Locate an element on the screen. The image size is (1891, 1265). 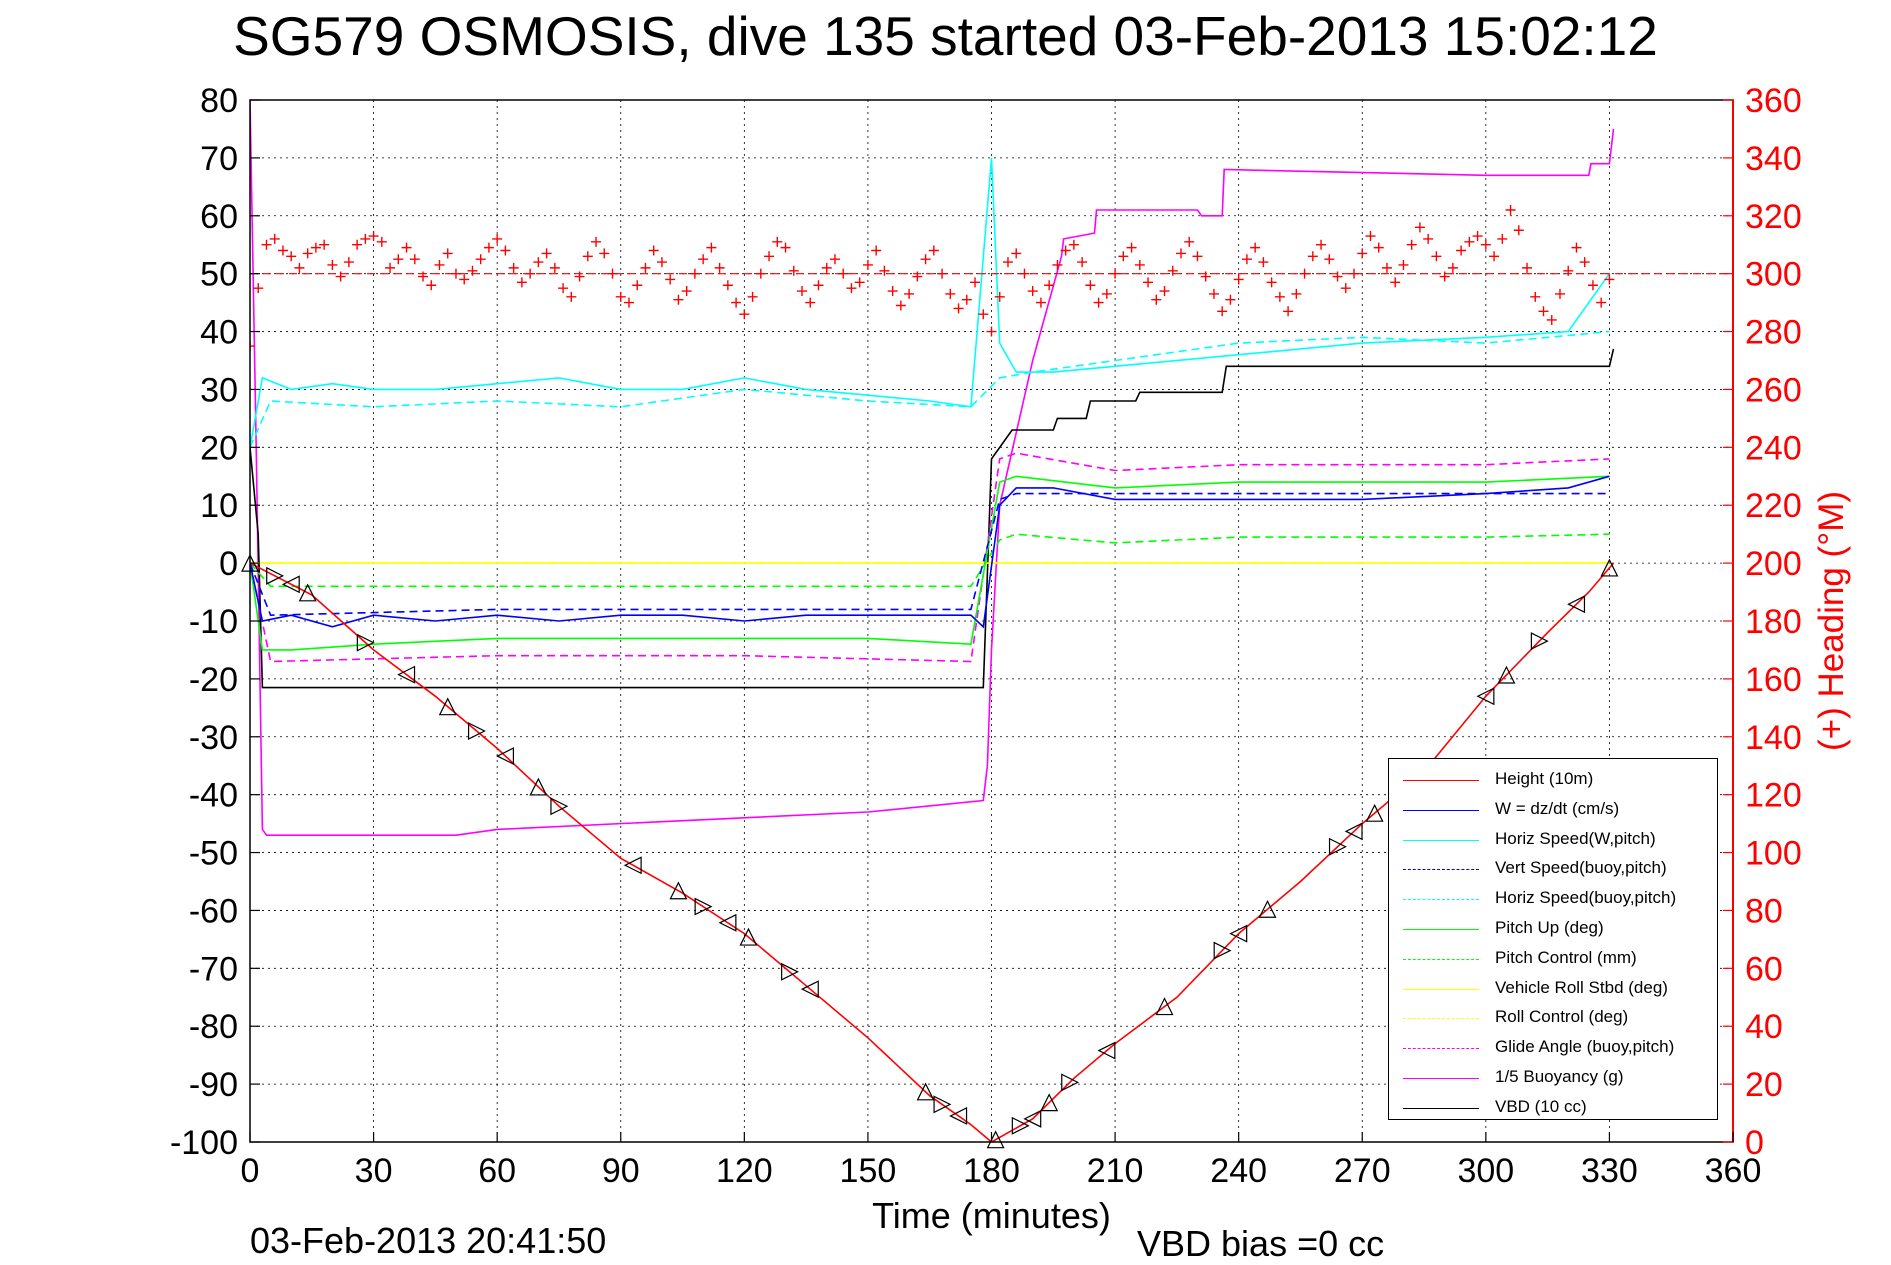
x-tick-label: 60 is located at coordinates (497, 1171).